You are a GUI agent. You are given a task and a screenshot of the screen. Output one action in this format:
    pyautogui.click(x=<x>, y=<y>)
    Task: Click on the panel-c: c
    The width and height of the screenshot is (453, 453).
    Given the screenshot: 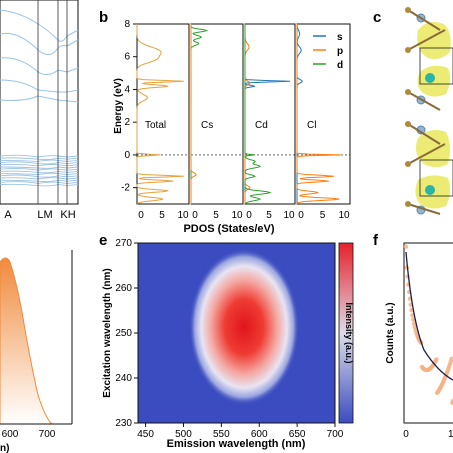 What is the action you would take?
    pyautogui.click(x=413, y=111)
    